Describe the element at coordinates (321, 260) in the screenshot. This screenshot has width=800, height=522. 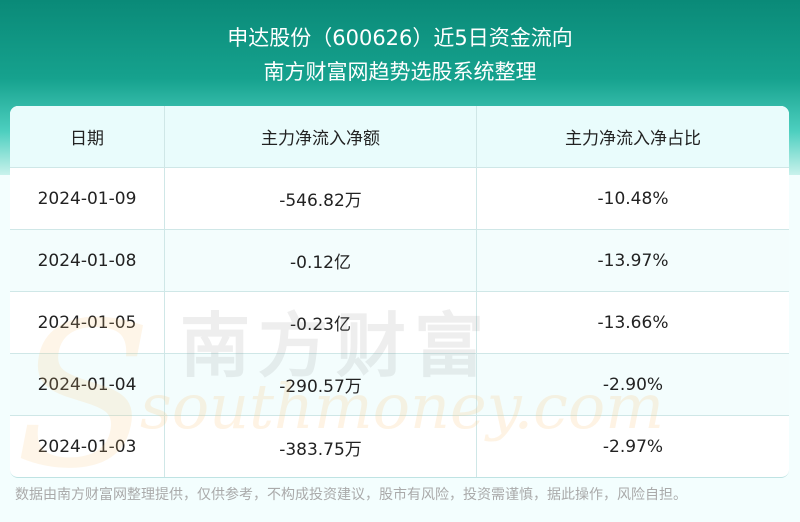
I see `net-amount-cell: -0.12亿` at that location.